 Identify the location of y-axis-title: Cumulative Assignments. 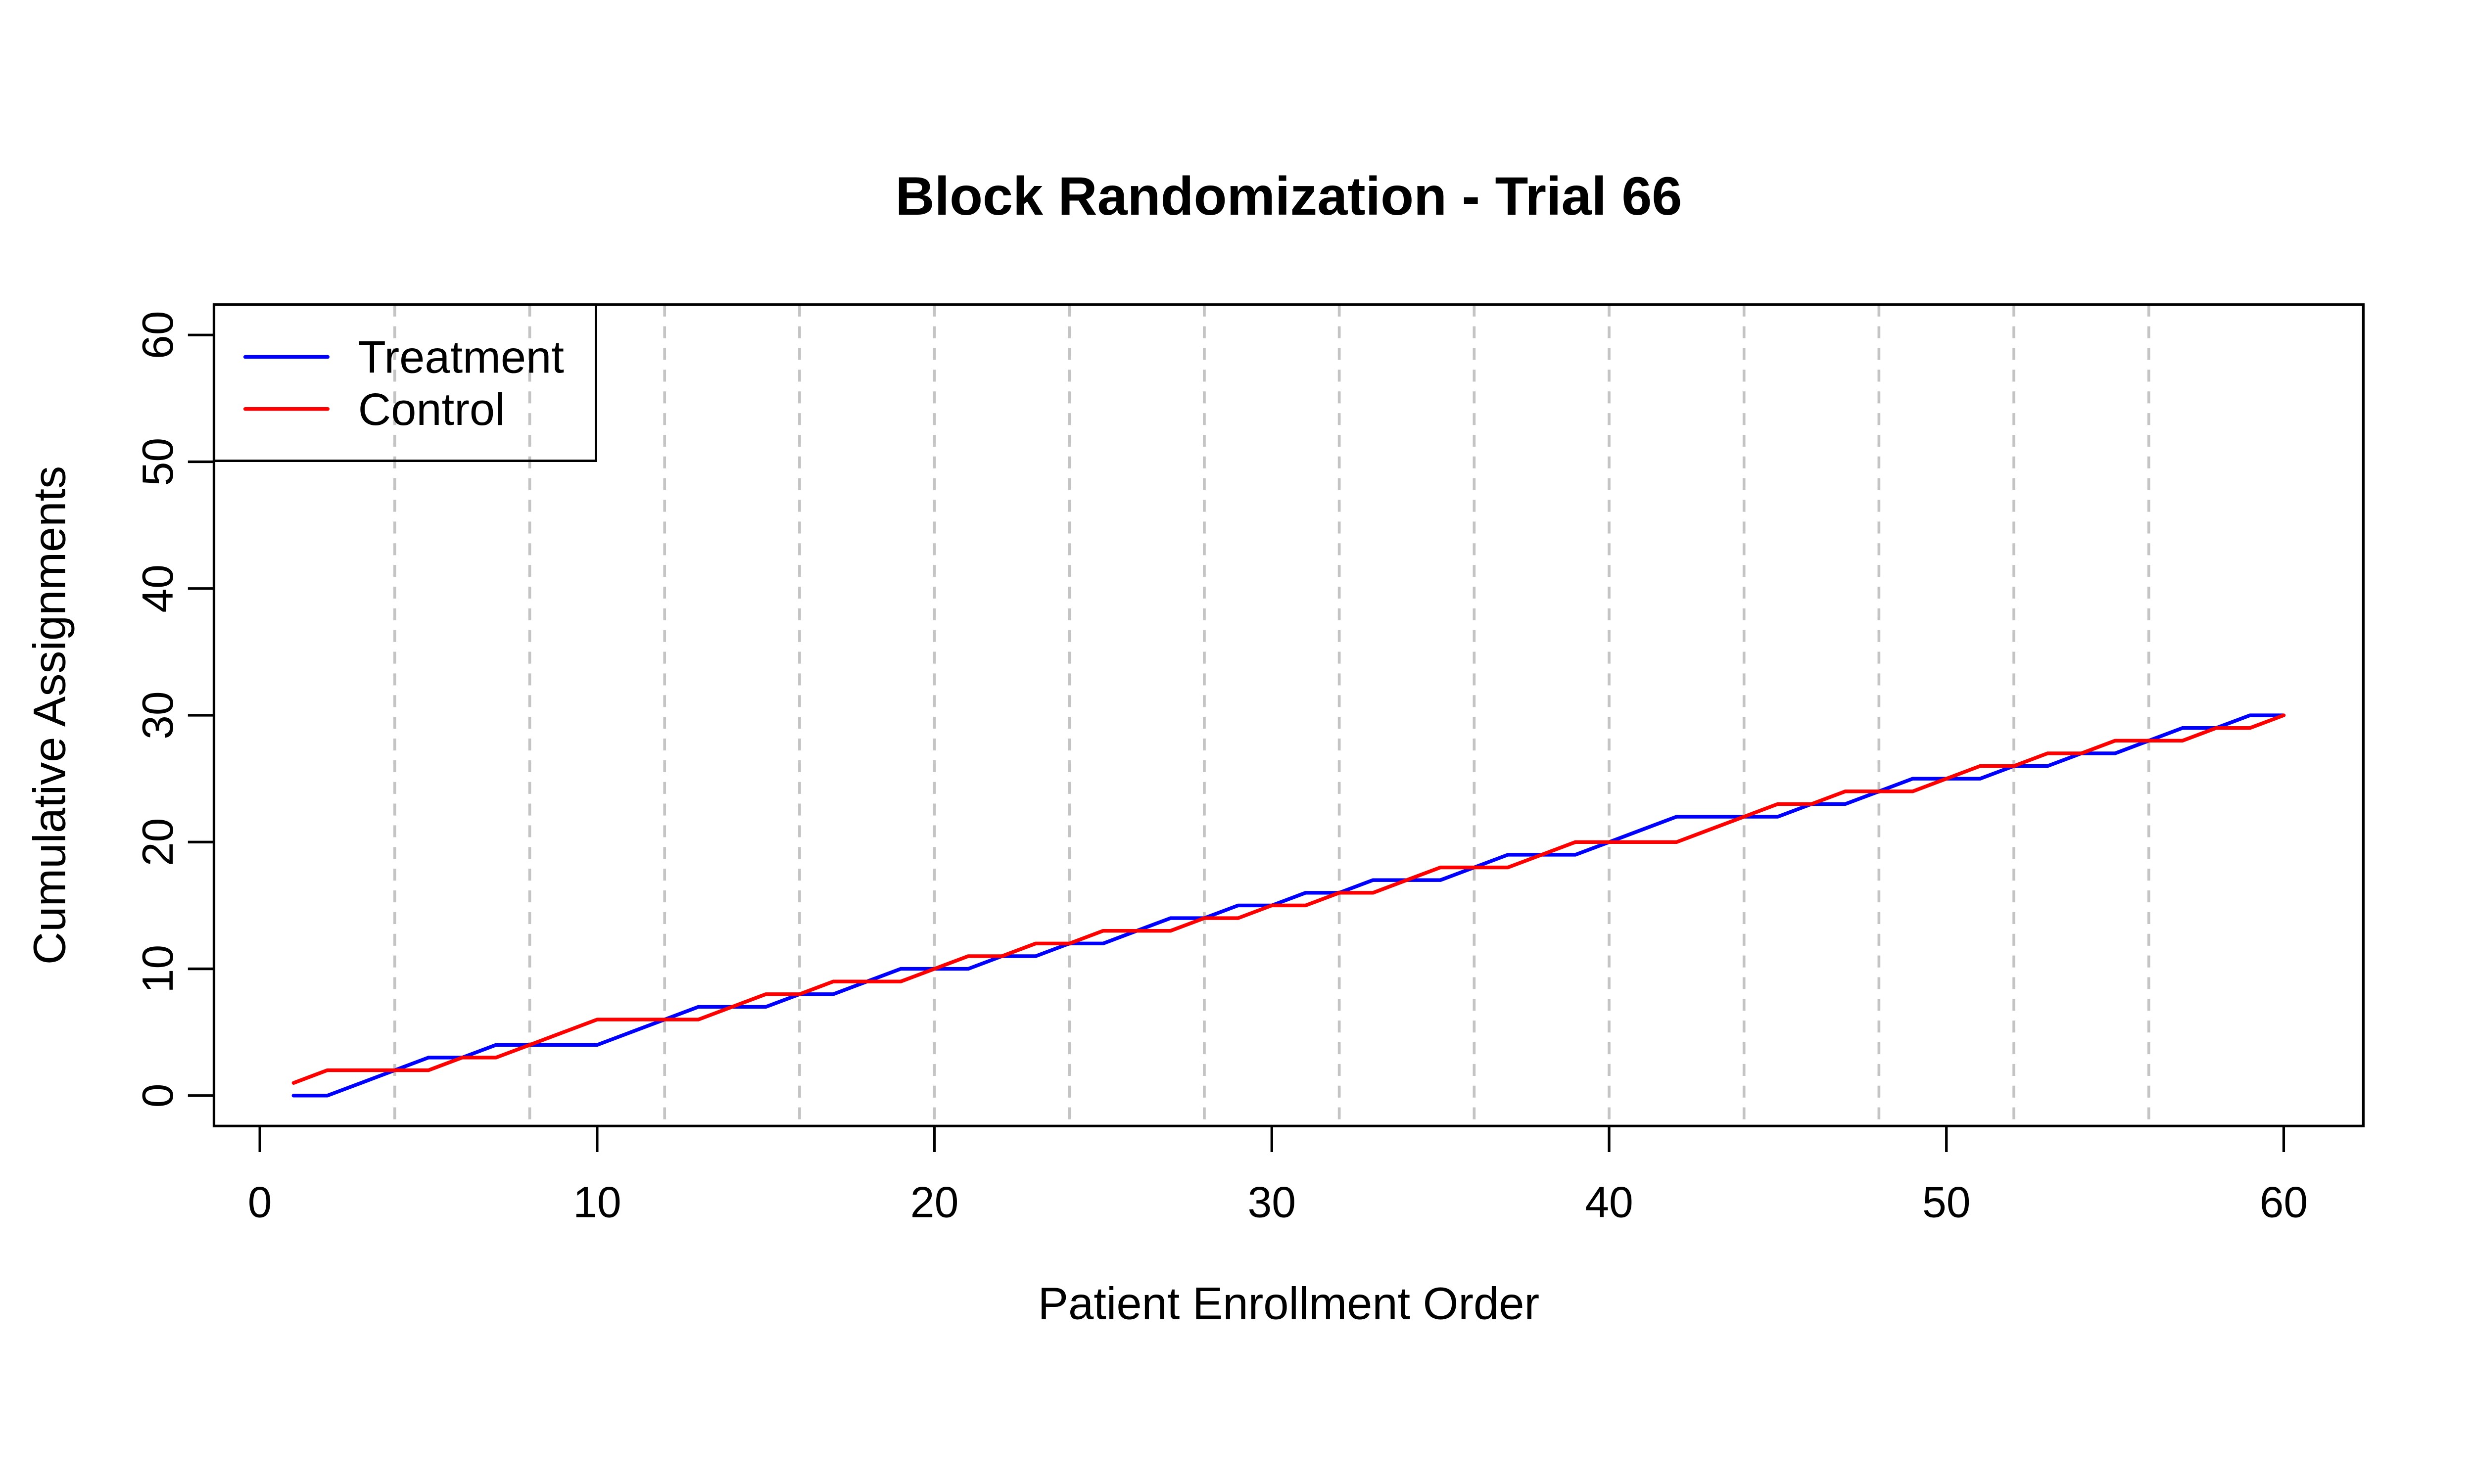
(50, 715).